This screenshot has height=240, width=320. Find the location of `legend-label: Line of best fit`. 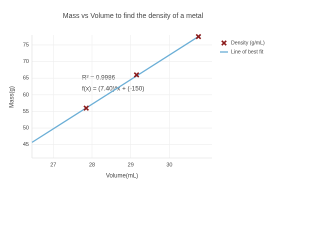

legend-label: Line of best fit is located at coordinates (247, 52).